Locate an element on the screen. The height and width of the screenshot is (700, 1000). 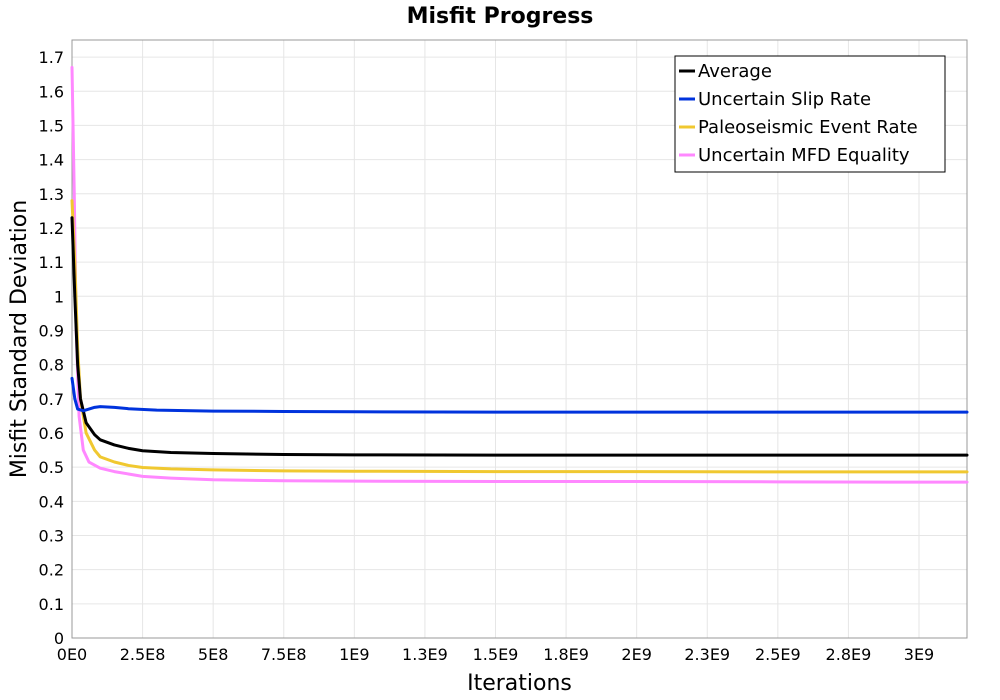
y-tick-label: 0.8 is located at coordinates (51, 365).